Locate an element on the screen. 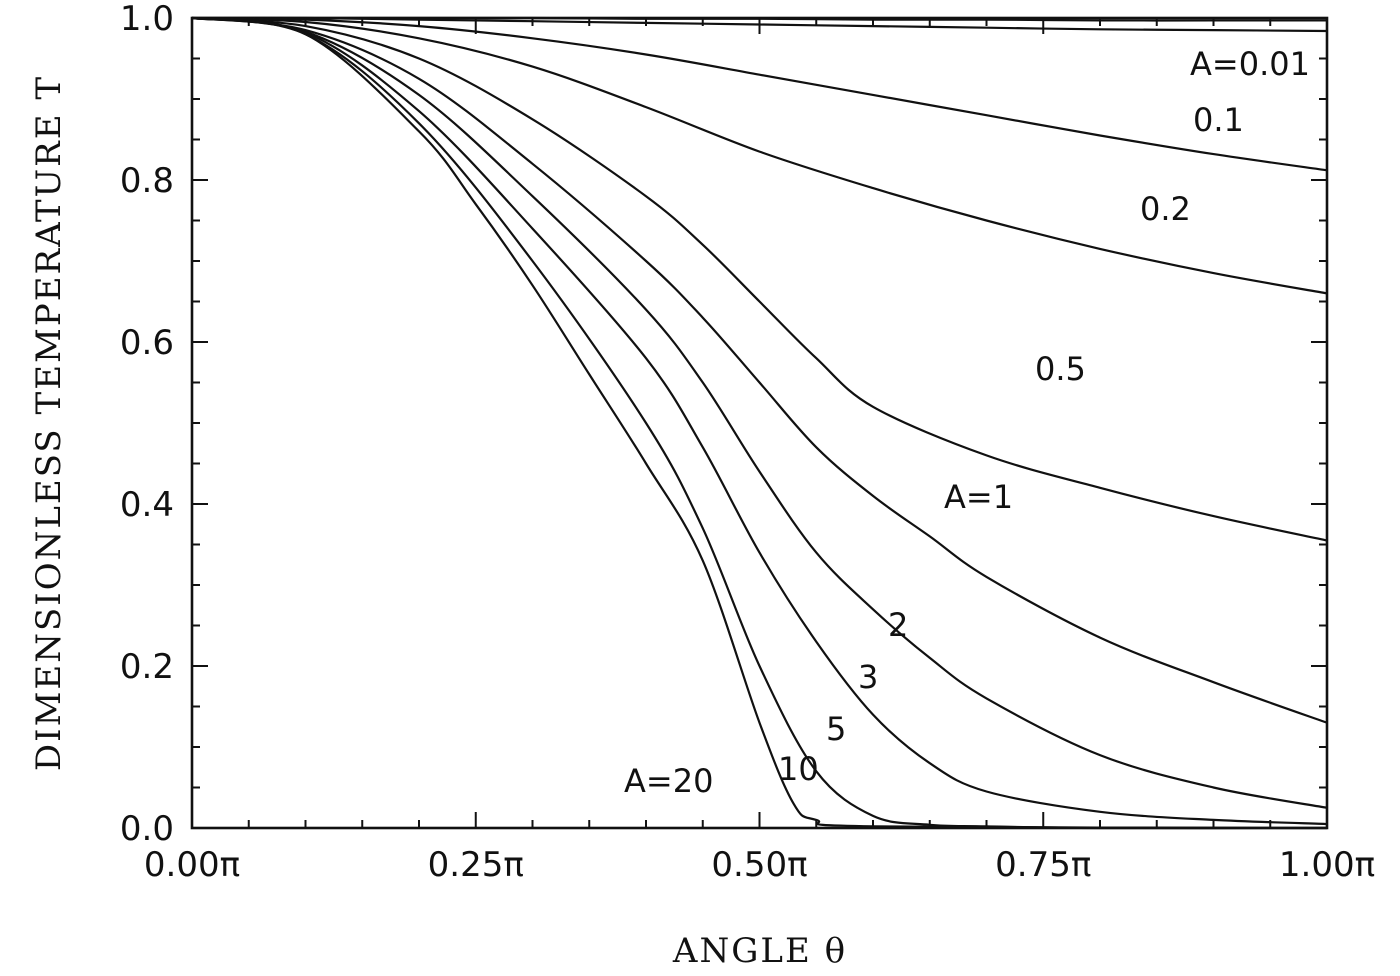  y-tick-label: 0.8 is located at coordinates (147, 181).